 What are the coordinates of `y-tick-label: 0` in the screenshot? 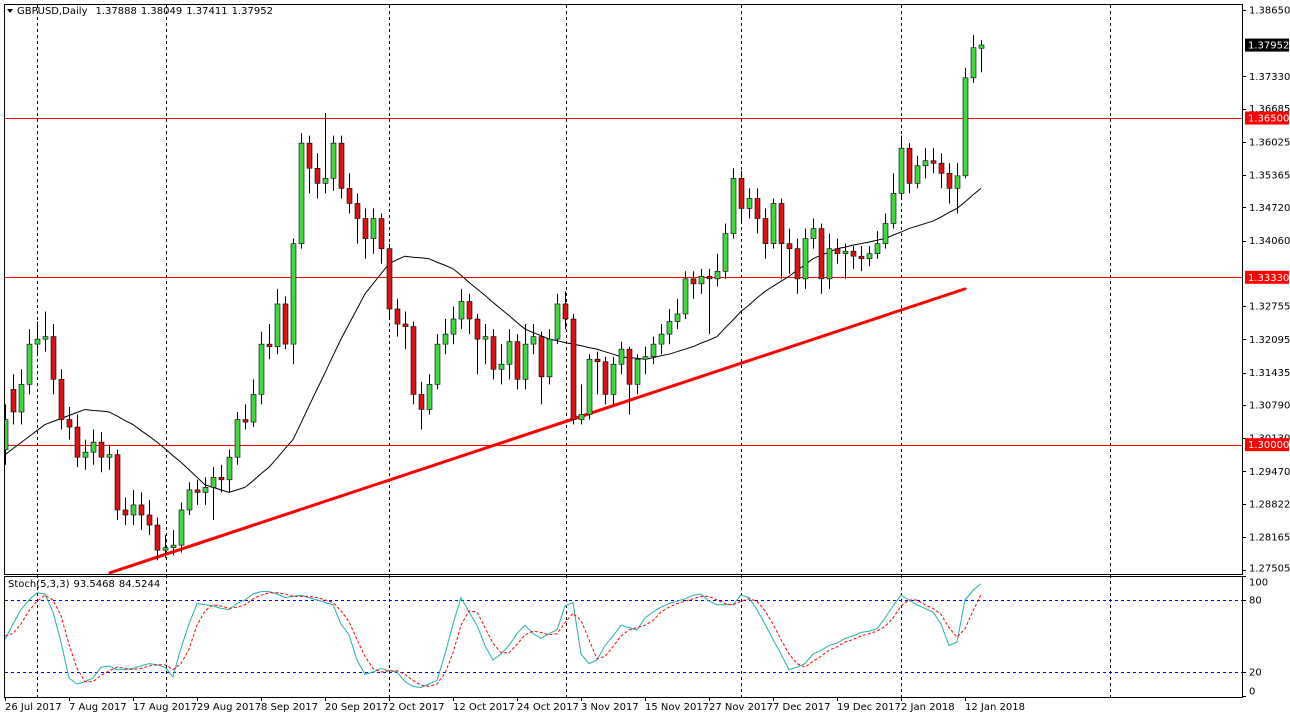 It's located at (1252, 692).